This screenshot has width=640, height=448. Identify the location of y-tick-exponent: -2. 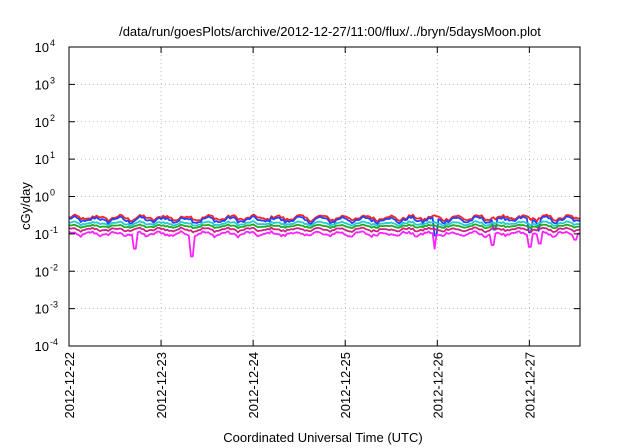
(54, 267).